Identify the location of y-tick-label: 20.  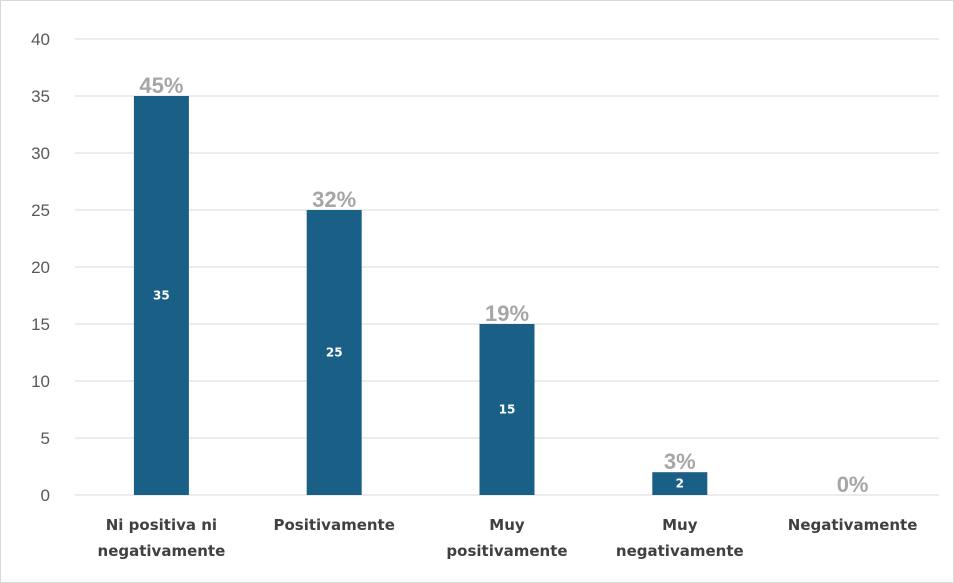
(40, 267).